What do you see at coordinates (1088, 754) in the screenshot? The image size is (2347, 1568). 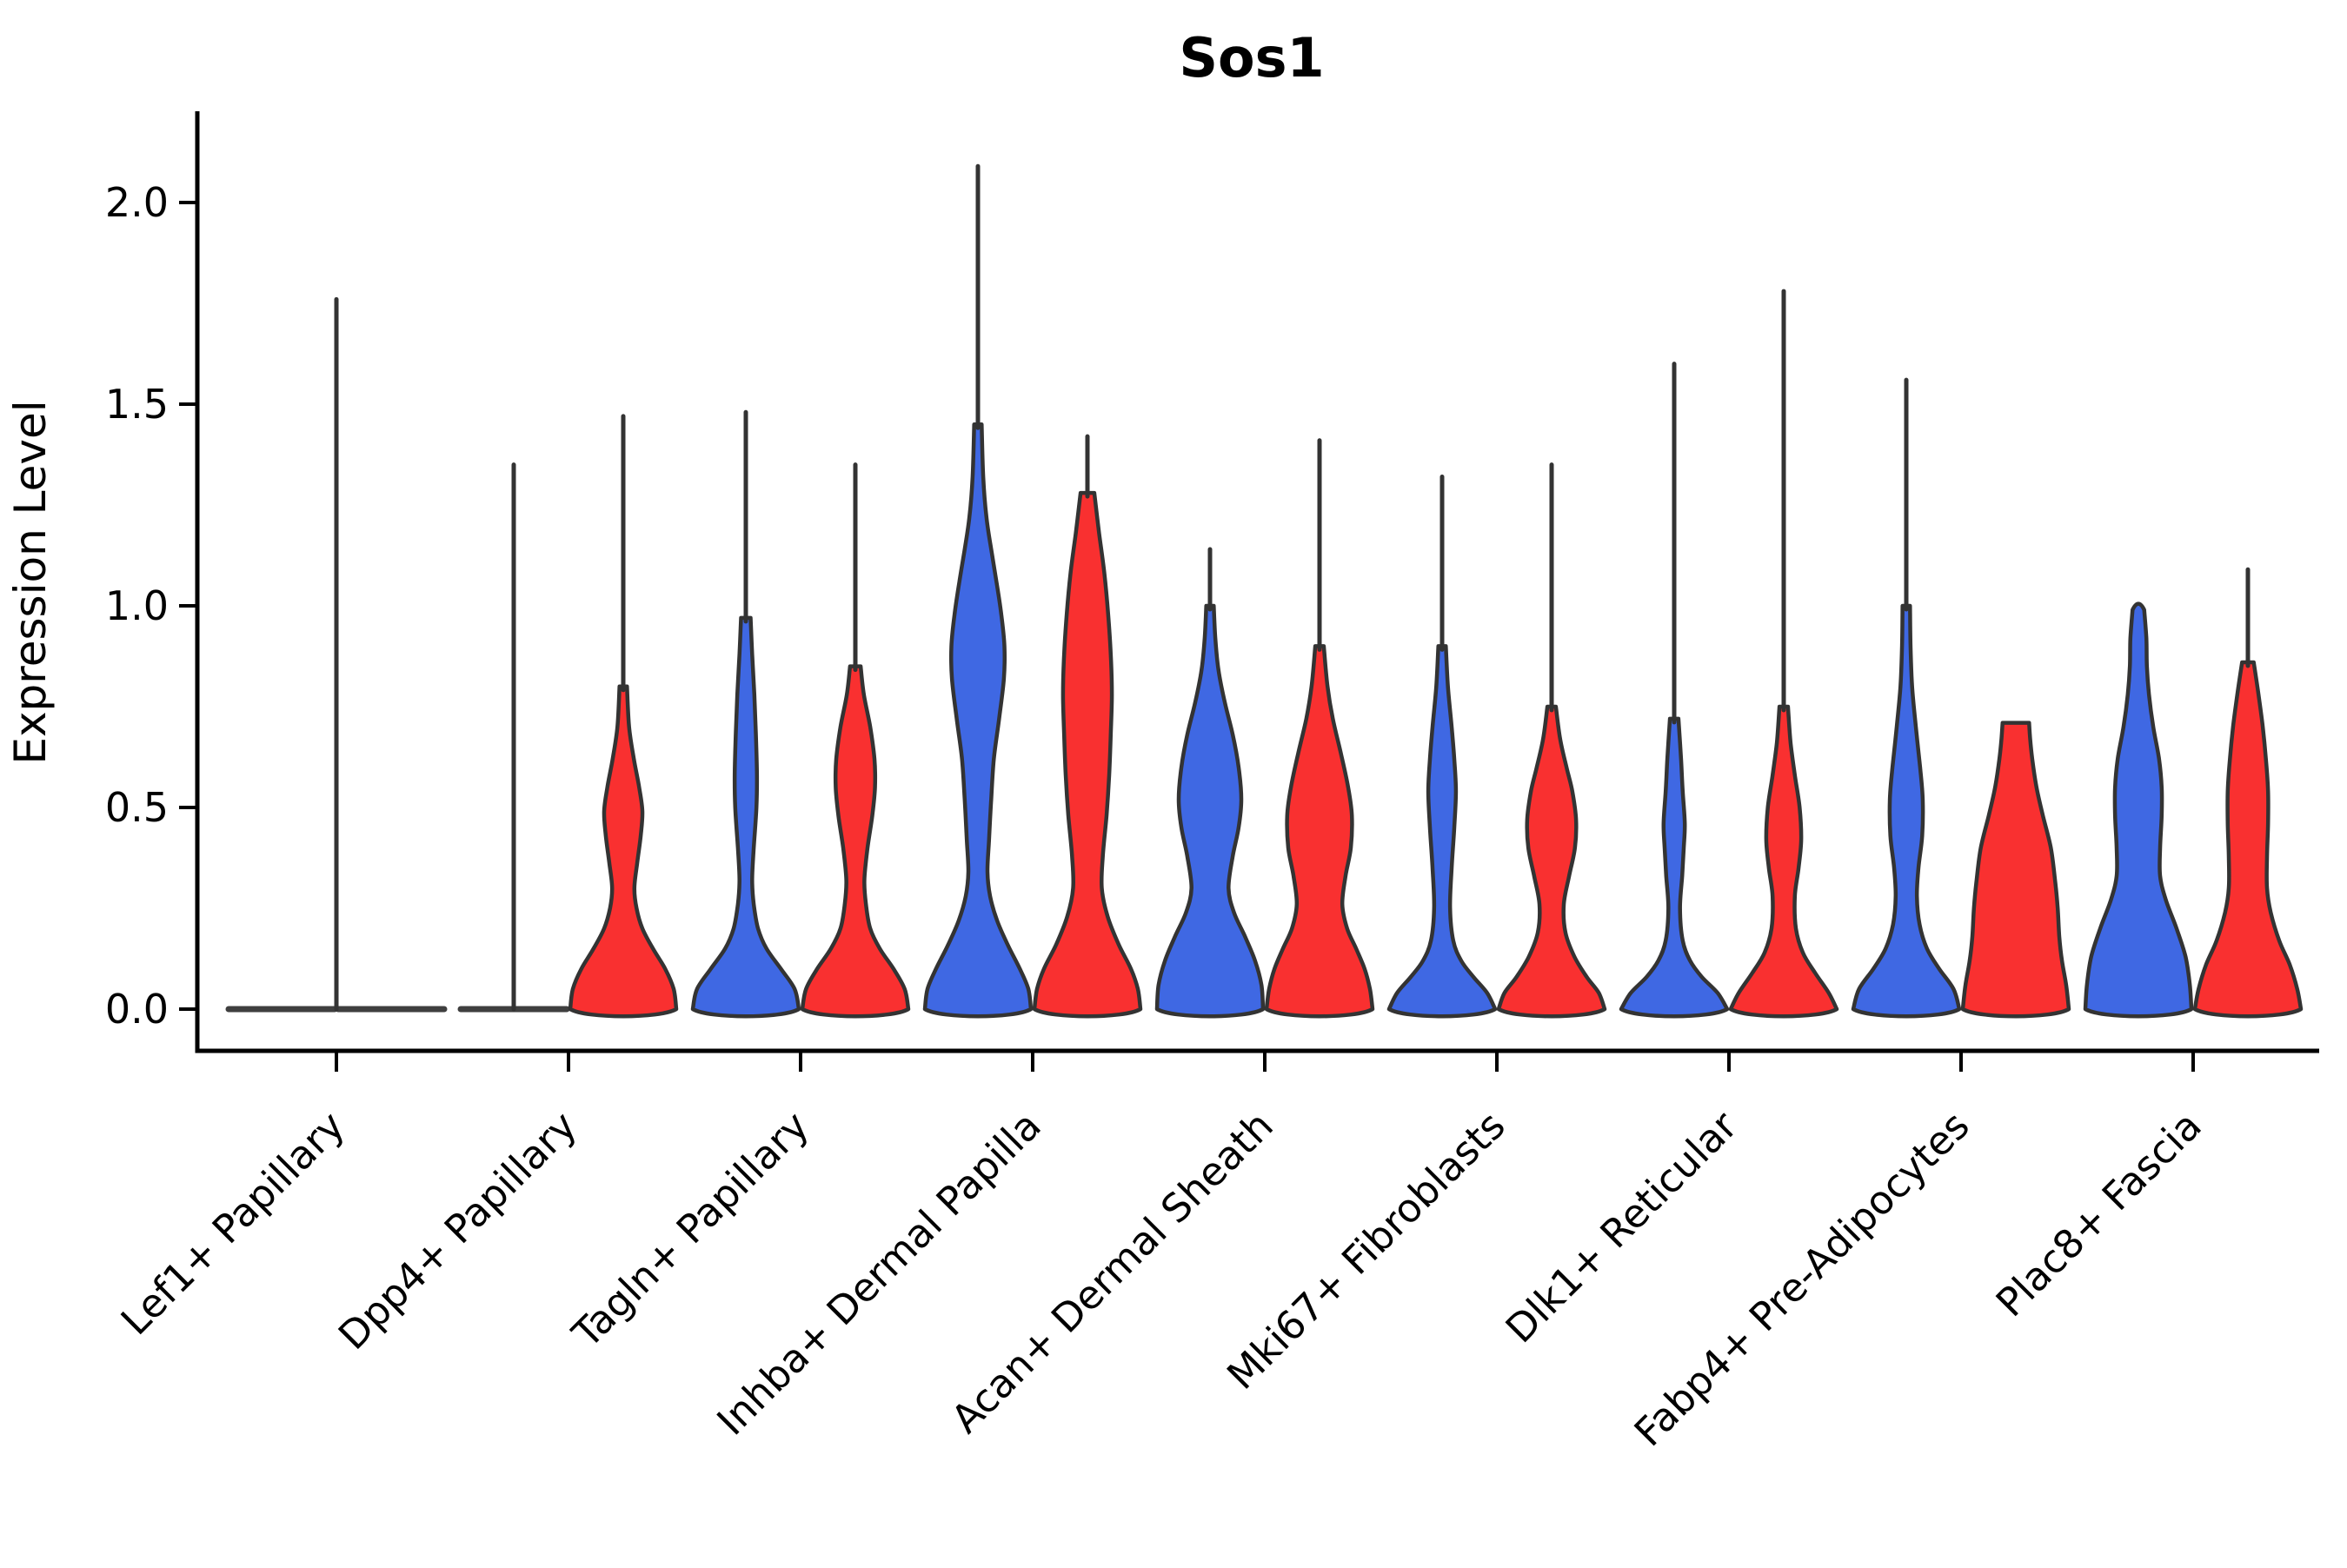 I see `violin-red-3-body` at bounding box center [1088, 754].